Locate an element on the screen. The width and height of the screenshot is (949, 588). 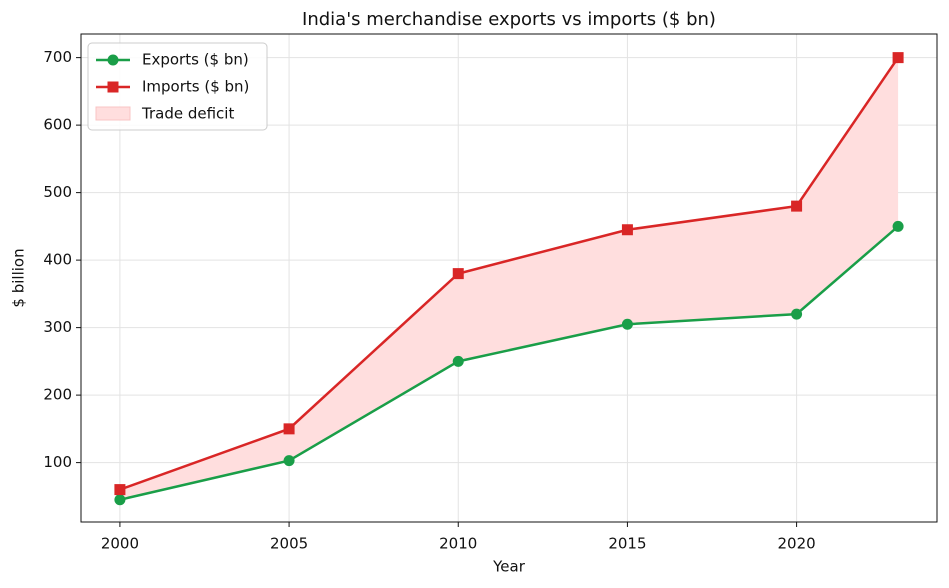
legend-label: Imports ($ bn) is located at coordinates (195, 87).